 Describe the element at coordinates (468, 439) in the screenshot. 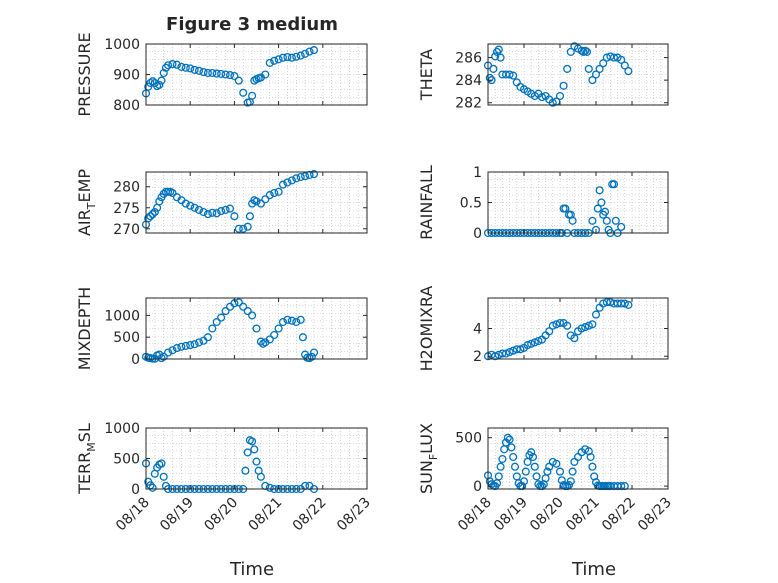

I see `ytick-label: 500` at that location.